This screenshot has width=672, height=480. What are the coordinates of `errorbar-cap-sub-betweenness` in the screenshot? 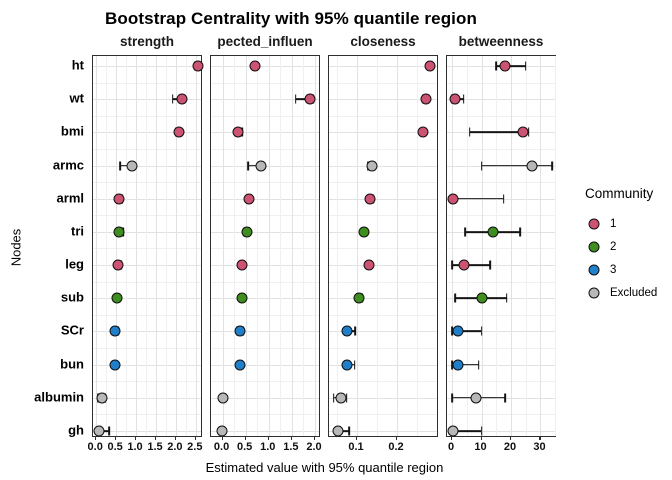 It's located at (455, 298).